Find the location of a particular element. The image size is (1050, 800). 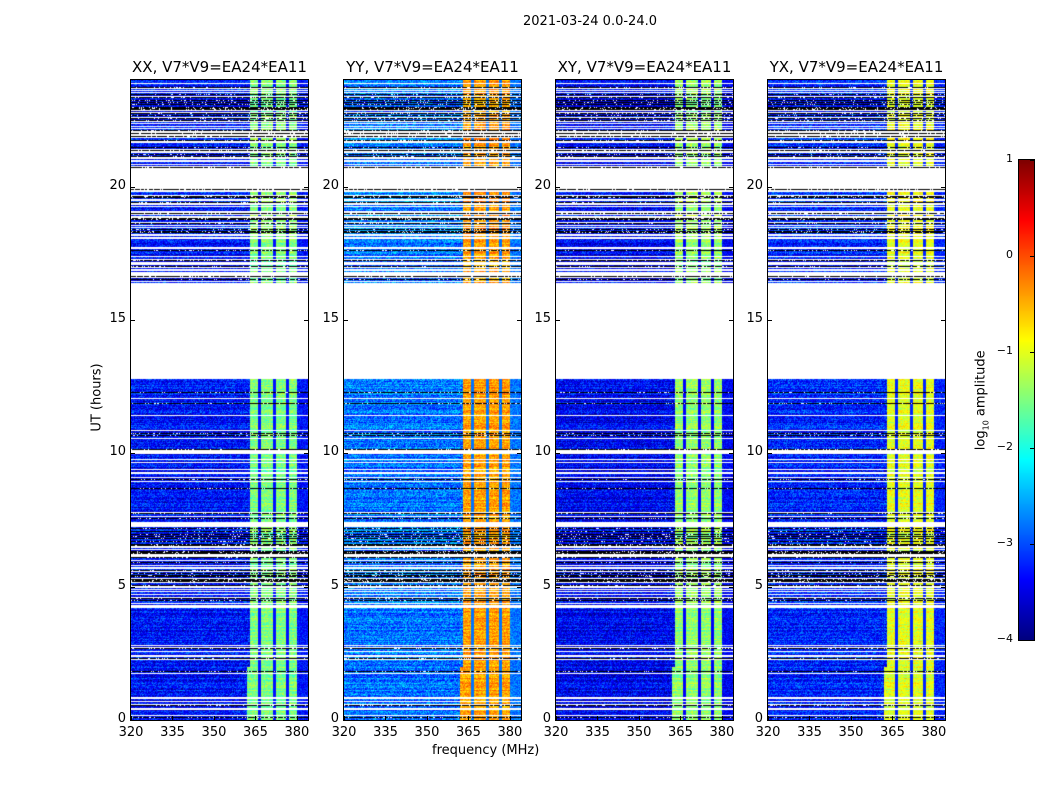

colorbar-tick-label: −4 is located at coordinates (1004, 638).